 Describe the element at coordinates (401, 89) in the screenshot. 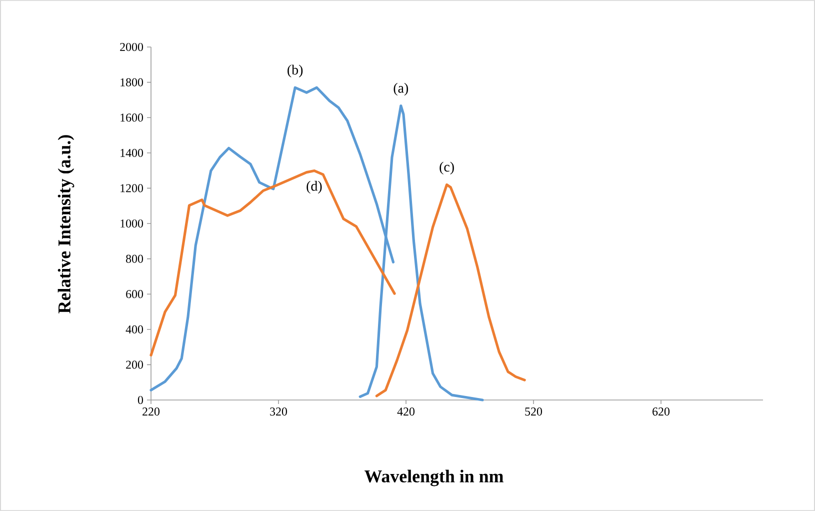

I see `series-label: (a)` at that location.